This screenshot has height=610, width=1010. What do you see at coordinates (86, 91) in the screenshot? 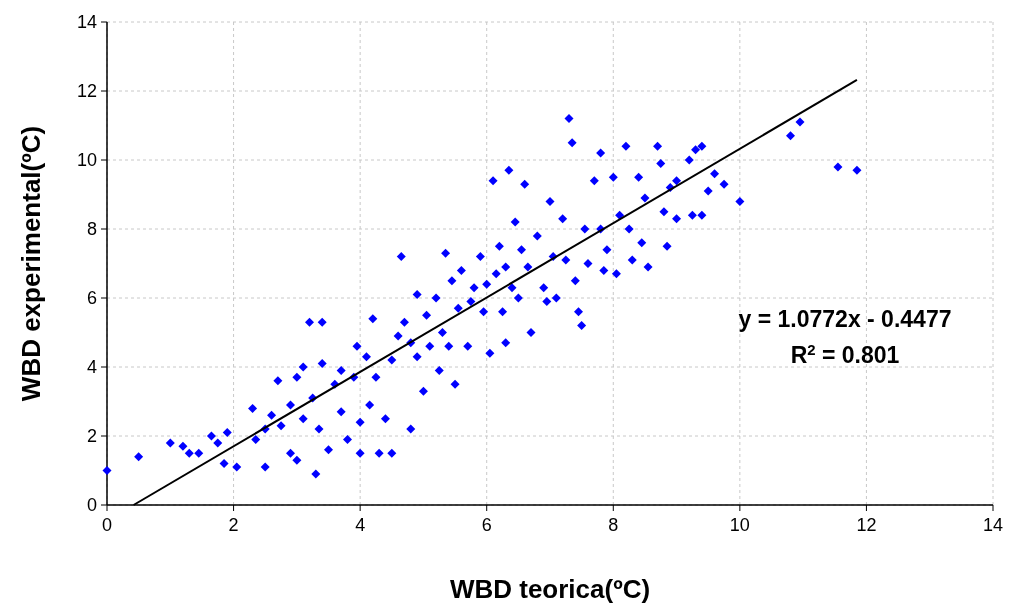
I see `y-tick-label: 12` at bounding box center [86, 91].